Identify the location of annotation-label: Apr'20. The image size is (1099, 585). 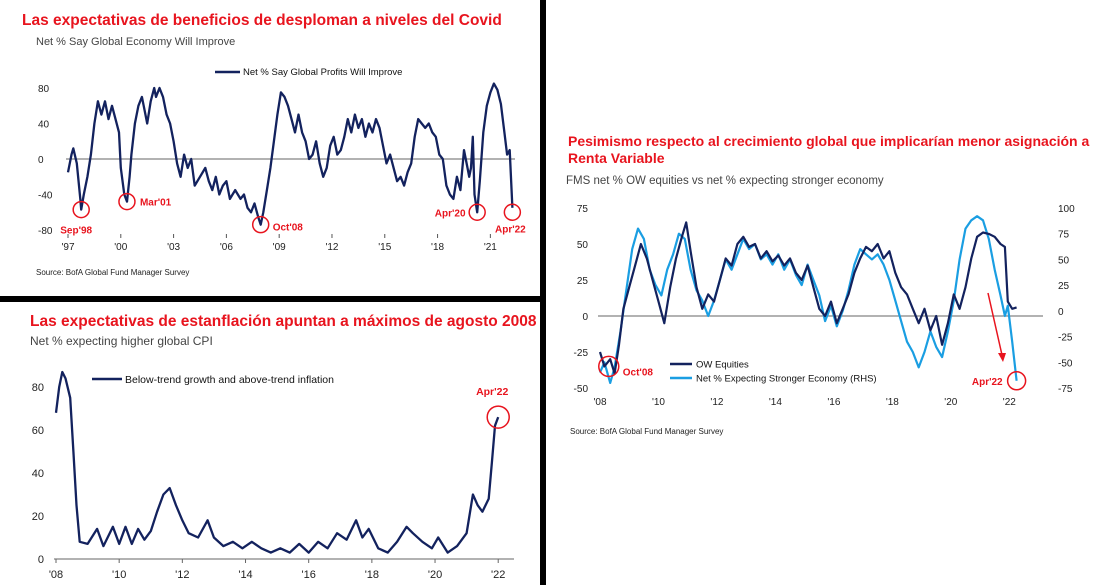
(450, 213).